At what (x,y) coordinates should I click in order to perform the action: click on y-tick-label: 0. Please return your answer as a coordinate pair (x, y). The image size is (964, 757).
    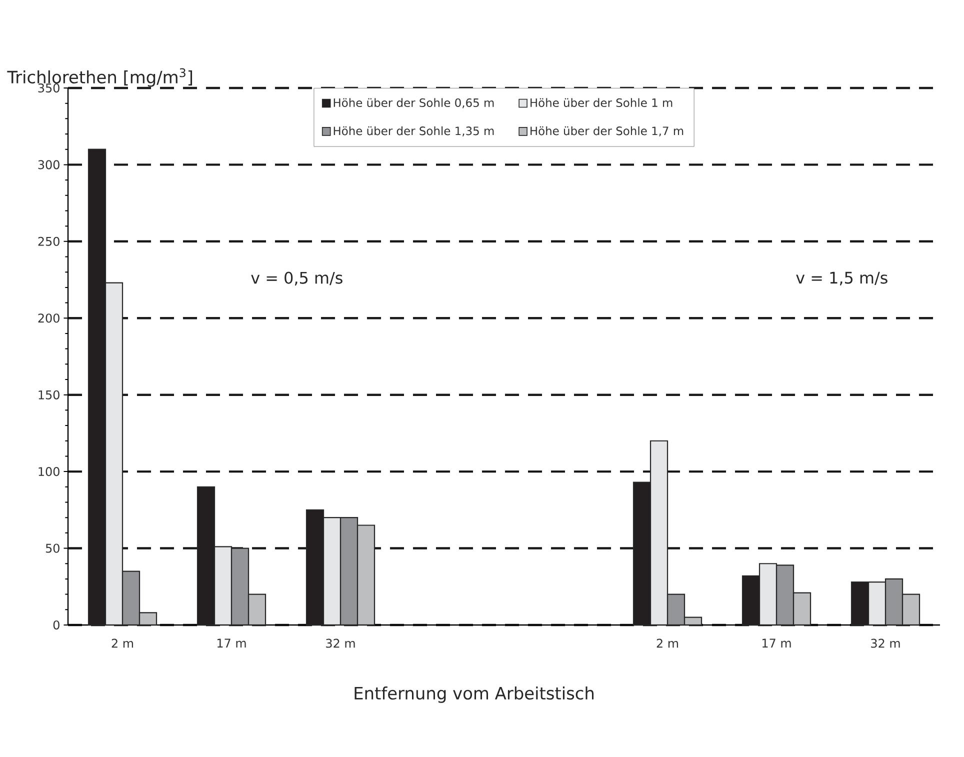
    Looking at the image, I should click on (56, 625).